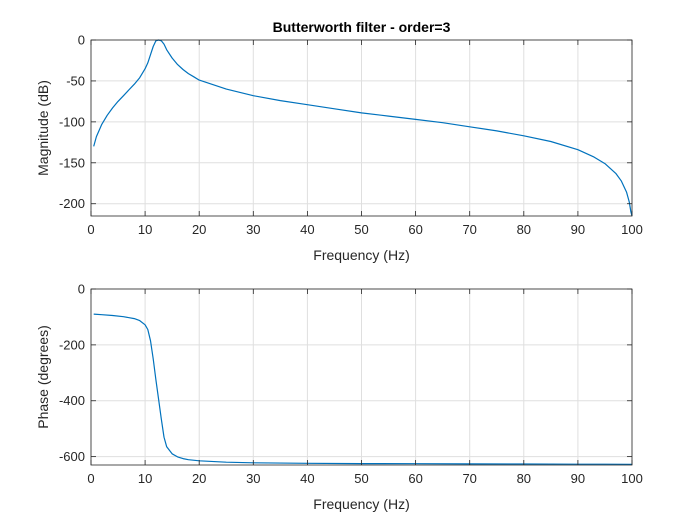 This screenshot has width=700, height=525. What do you see at coordinates (524, 478) in the screenshot?
I see `phase-x-tick-label: 80` at bounding box center [524, 478].